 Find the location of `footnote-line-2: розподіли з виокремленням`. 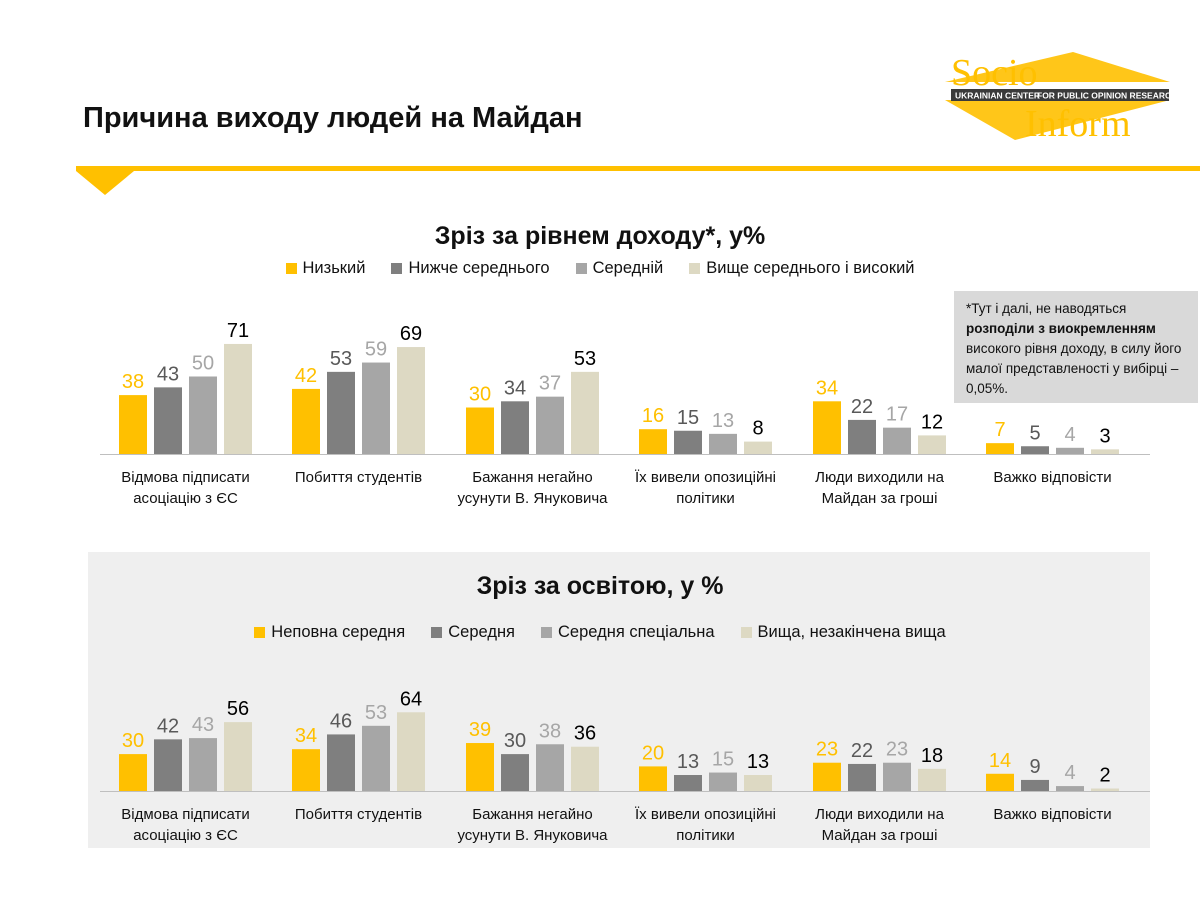

footnote-line-2: розподіли з виокремленням is located at coordinates (1061, 328).